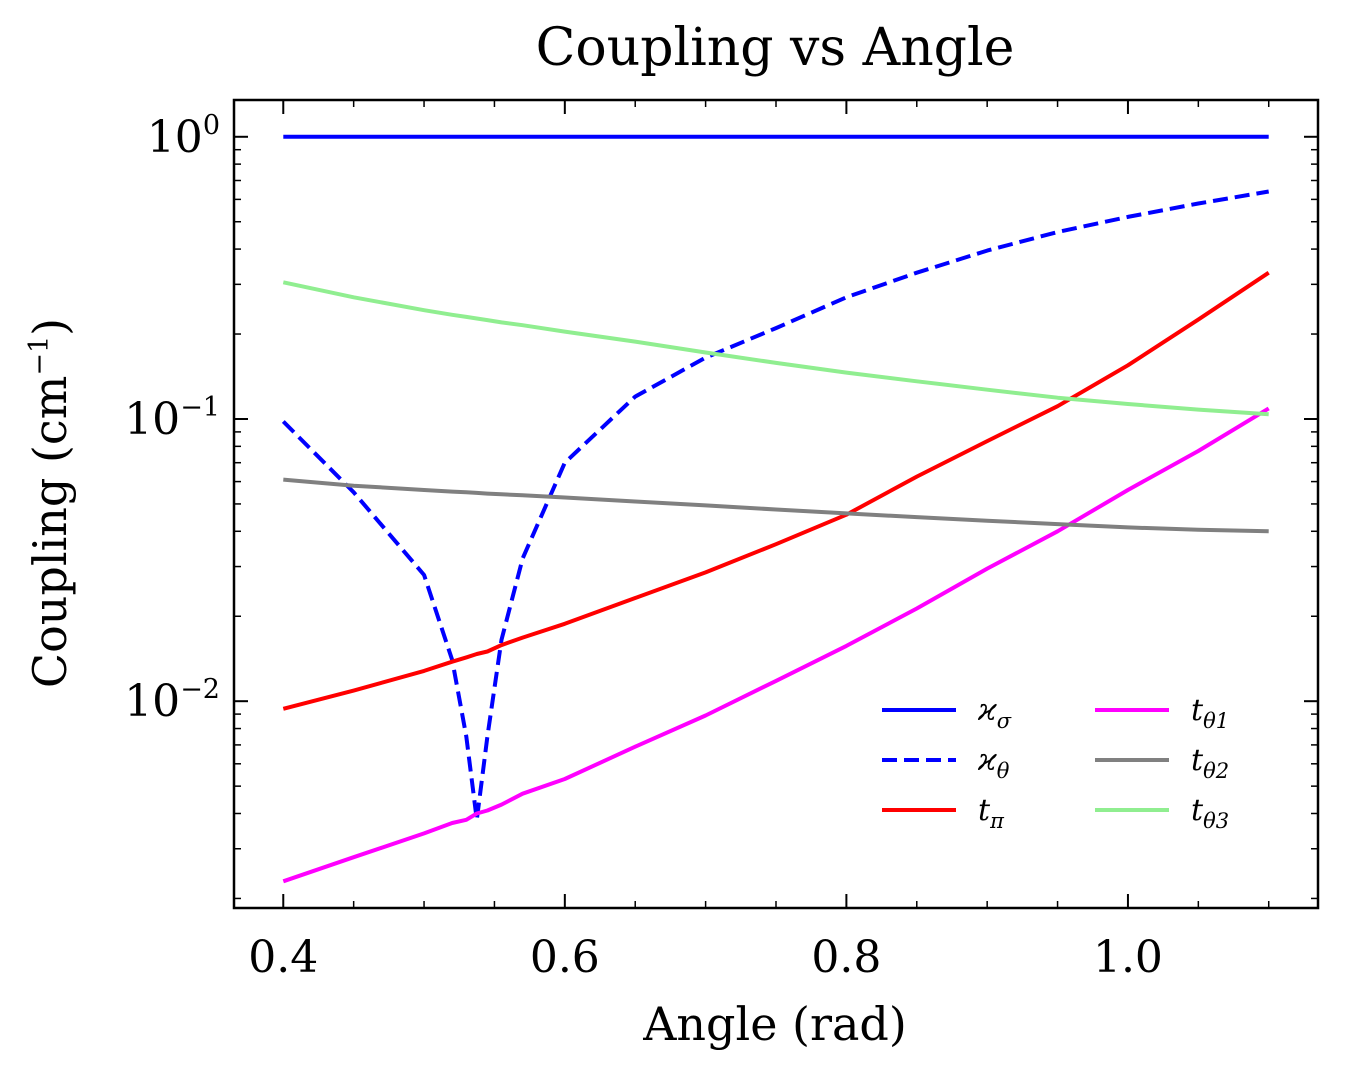 This screenshot has height=1079, width=1361. Describe the element at coordinates (775, 348) in the screenshot. I see `series-line-t-θ3` at that location.